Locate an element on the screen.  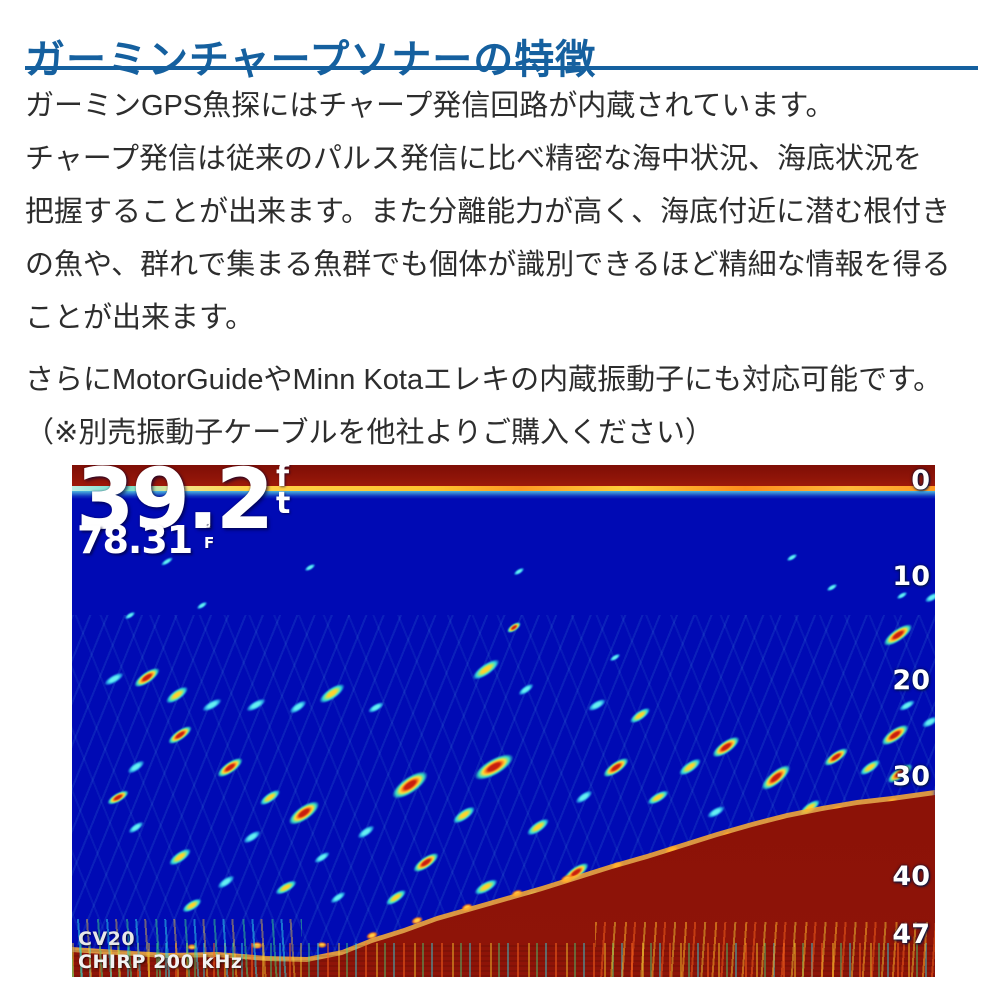
transducer-model-label: CV20 is located at coordinates (107, 939).